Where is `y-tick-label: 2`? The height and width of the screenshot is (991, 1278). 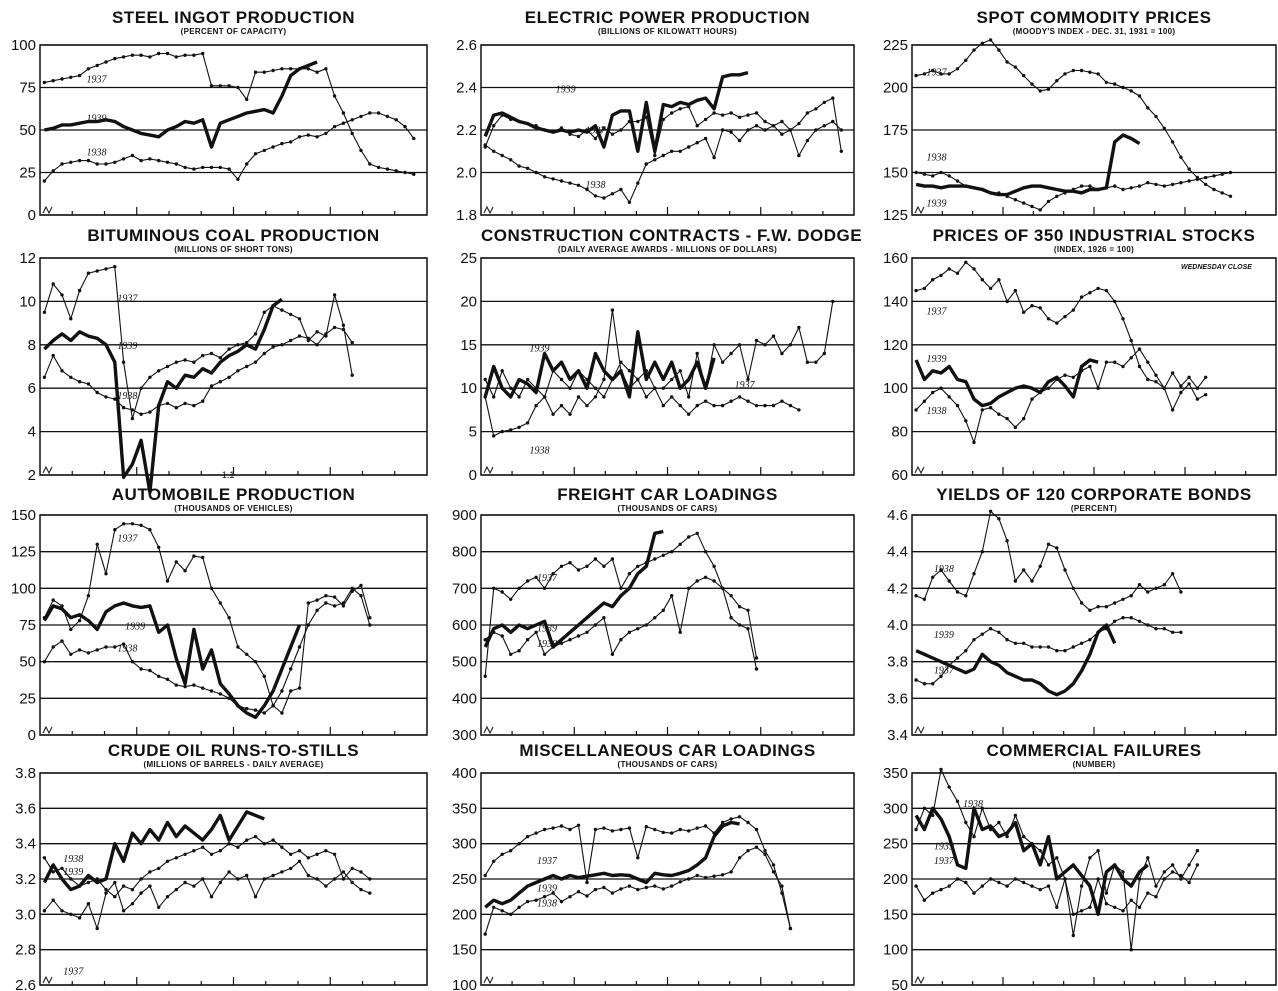
y-tick-label: 2 is located at coordinates (32, 475).